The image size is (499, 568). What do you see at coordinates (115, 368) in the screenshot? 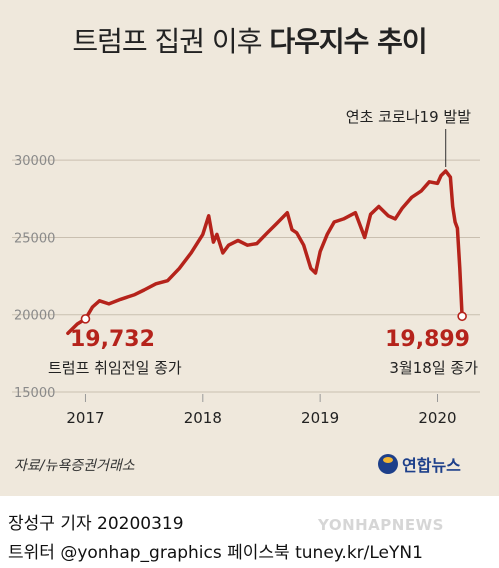
I see `start-caption: 트럼프 취임전일 종가` at bounding box center [115, 368].